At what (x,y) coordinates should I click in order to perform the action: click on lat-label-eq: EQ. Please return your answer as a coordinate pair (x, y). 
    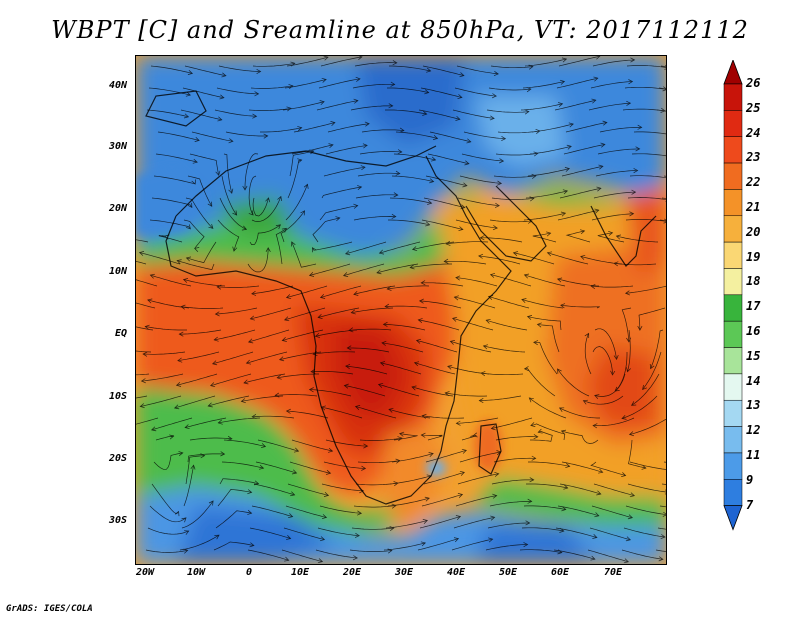
    Looking at the image, I should click on (120, 333).